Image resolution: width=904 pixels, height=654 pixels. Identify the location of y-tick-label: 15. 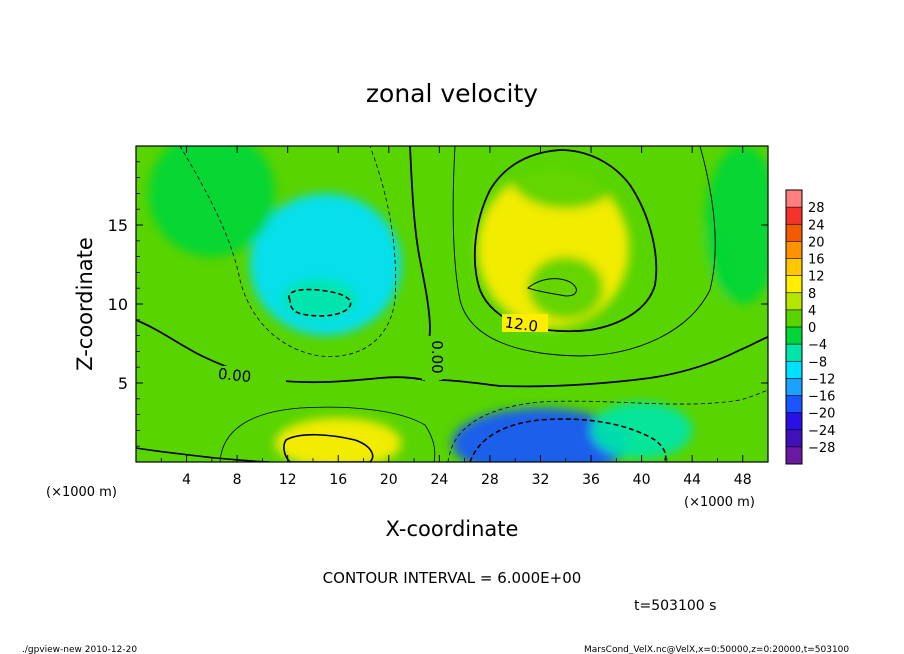
(118, 225).